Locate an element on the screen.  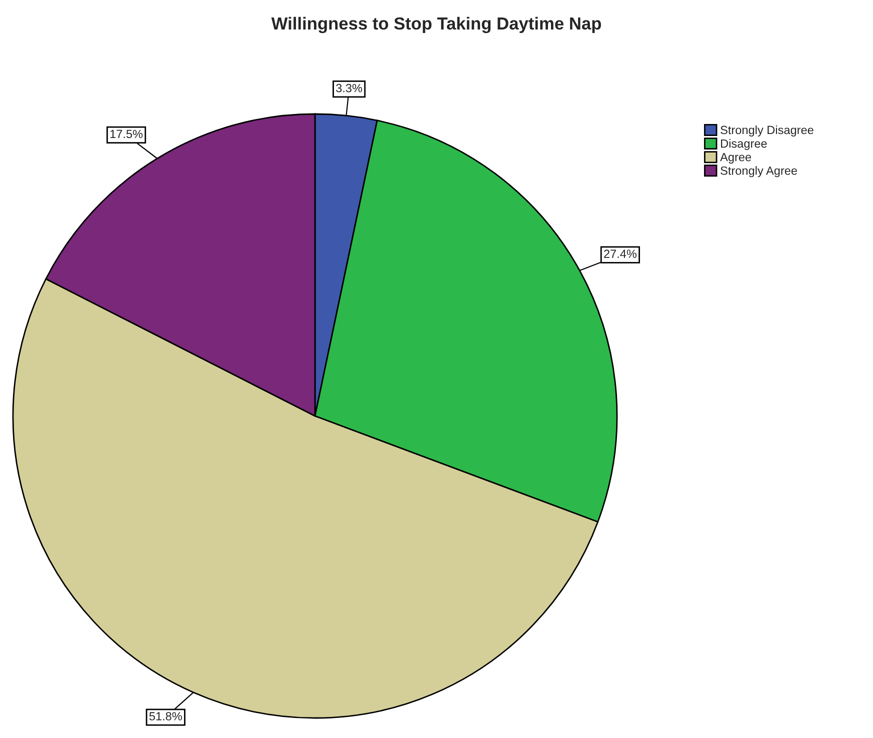
data-label: 17.5% is located at coordinates (126, 134).